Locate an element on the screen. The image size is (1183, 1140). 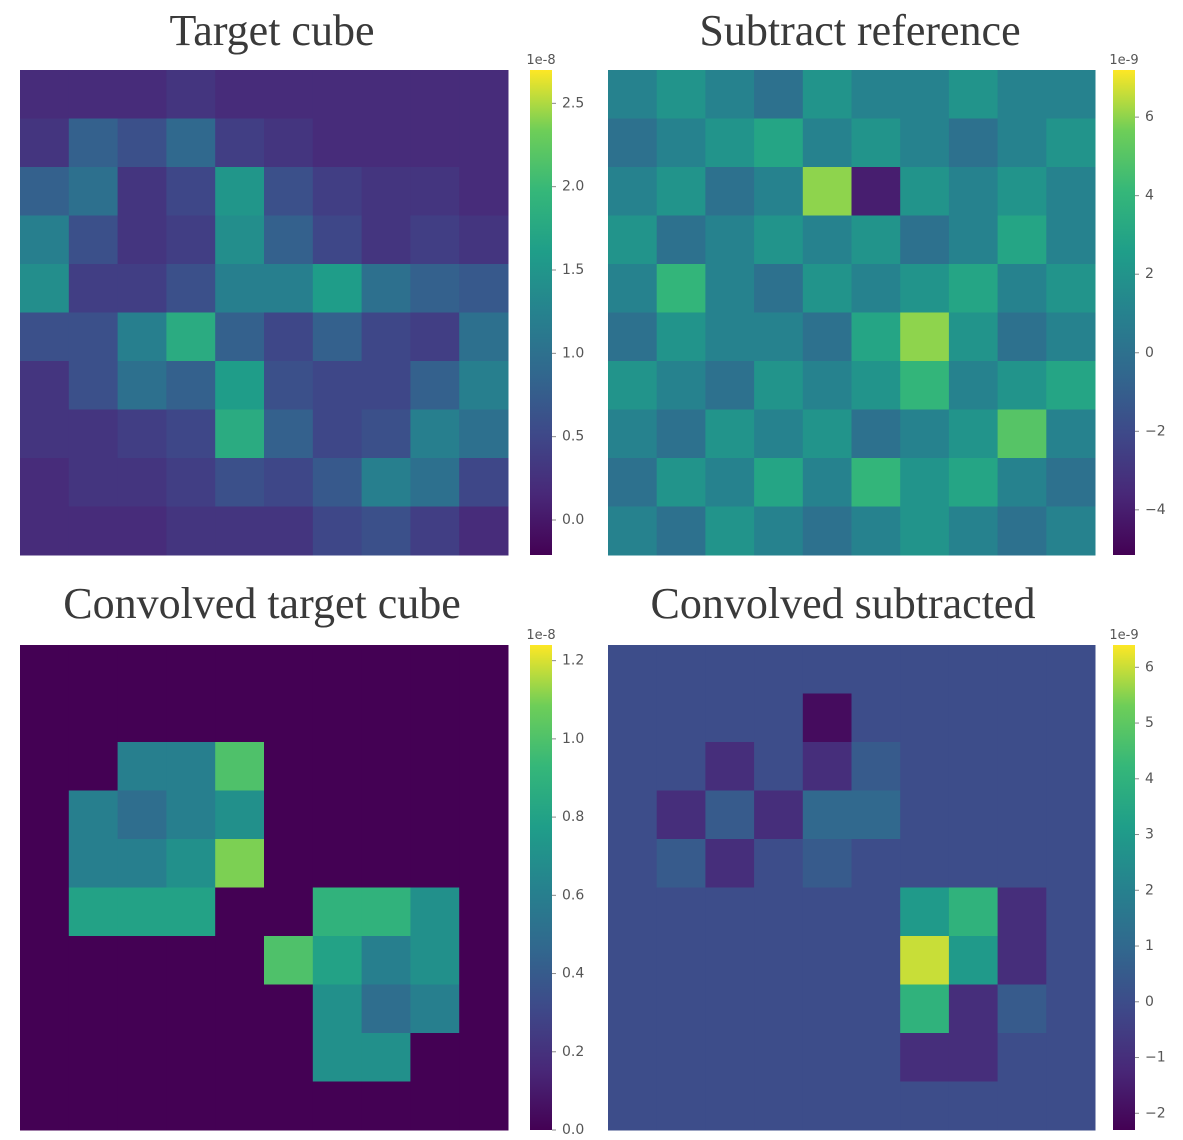
colorbar-tick-label: 2.5 is located at coordinates (573, 103).